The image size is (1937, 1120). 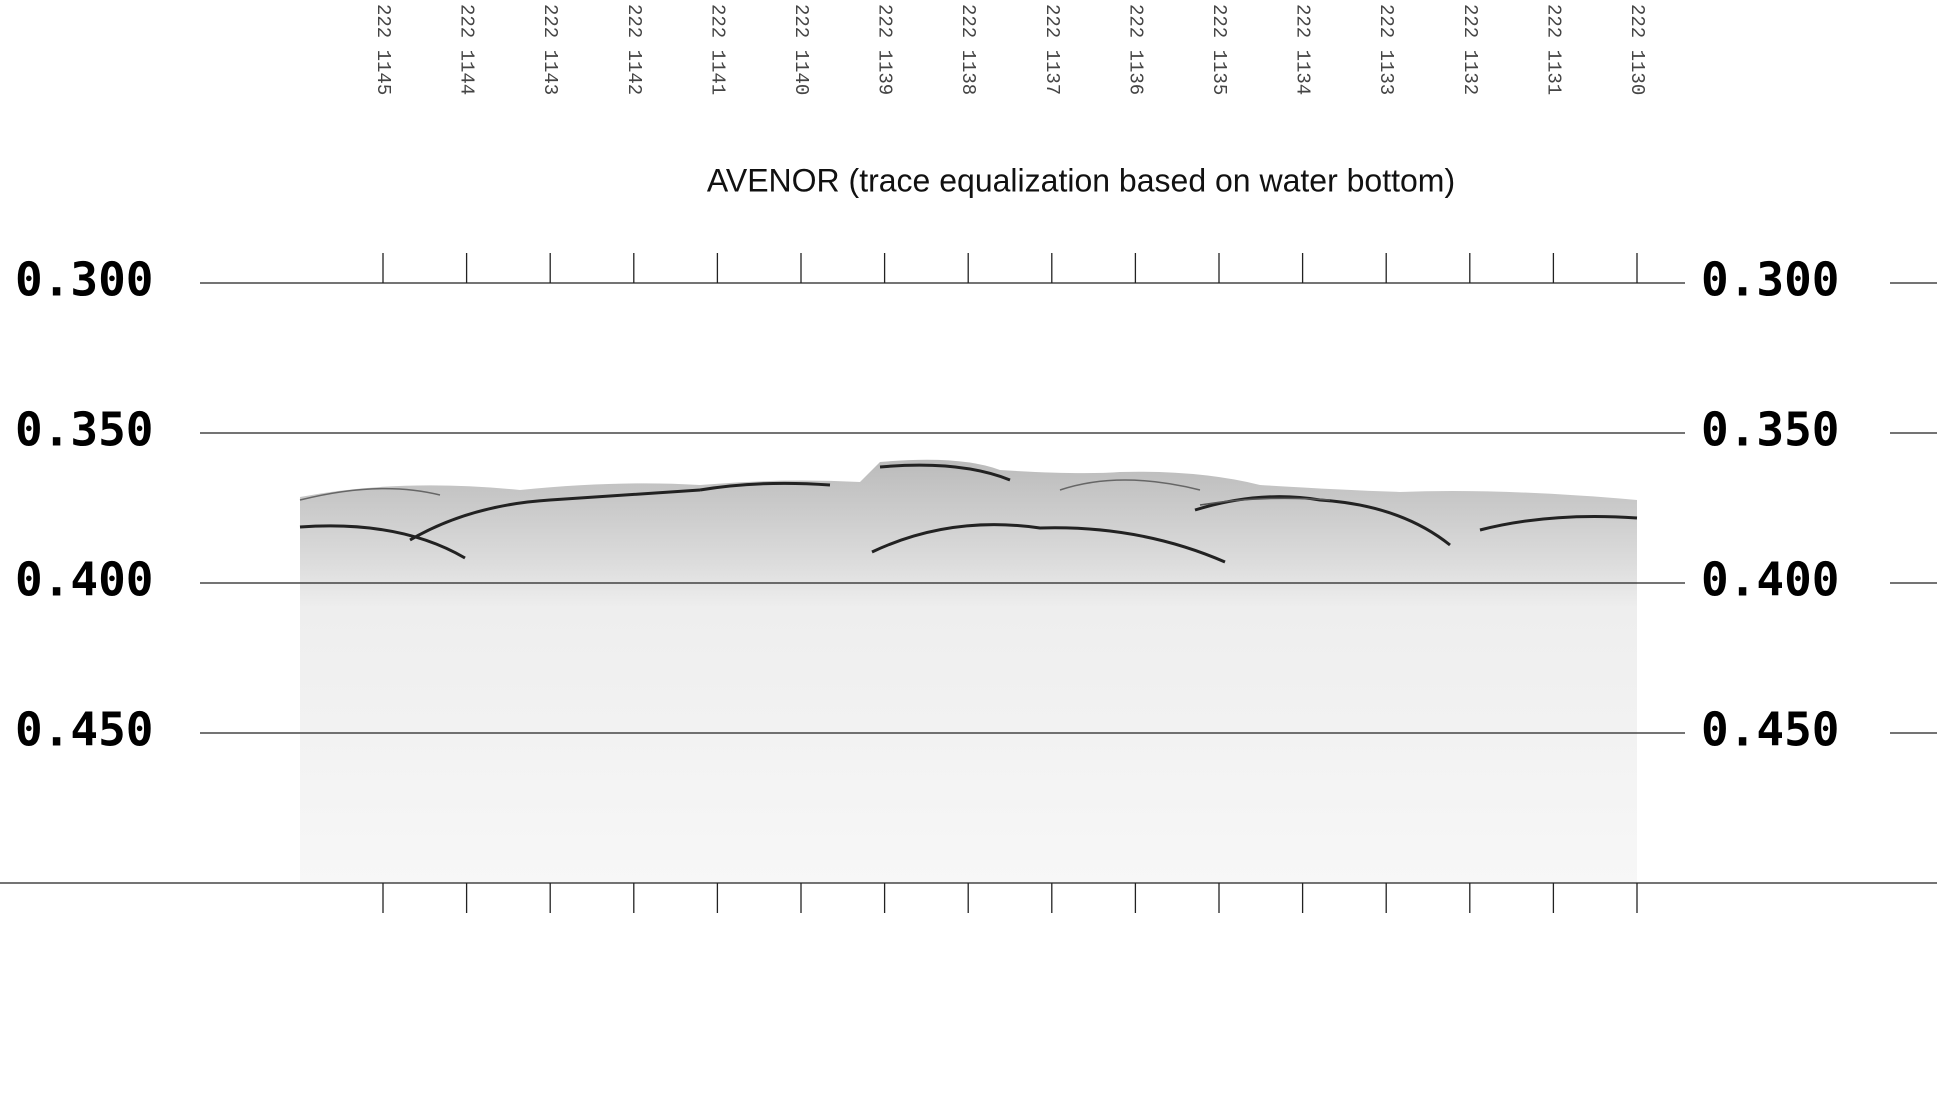 I want to click on trace-label: 222 1138, so click(x=968, y=49).